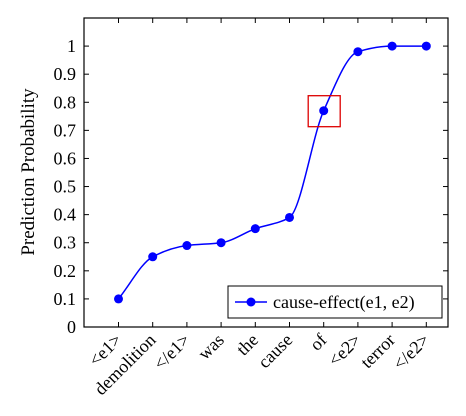  I want to click on x-tick-label: <e2>, so click(344, 350).